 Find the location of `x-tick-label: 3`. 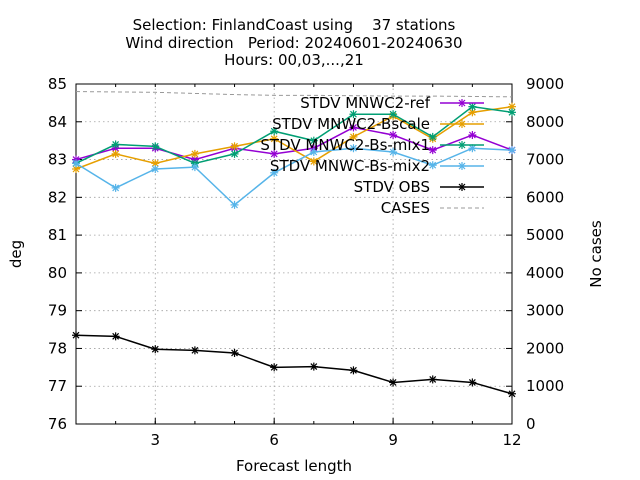

x-tick-label: 3 is located at coordinates (155, 440).